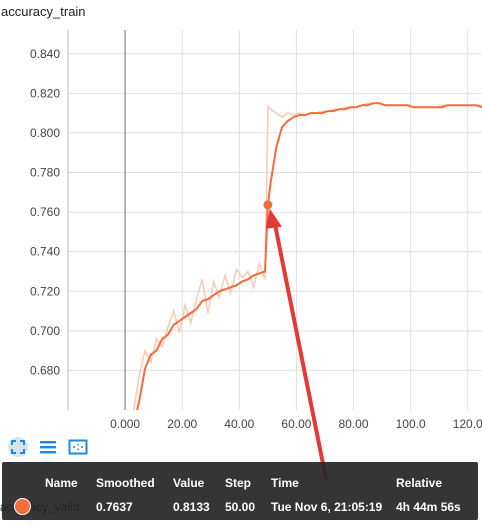  I want to click on fit-domain-button, so click(78, 447).